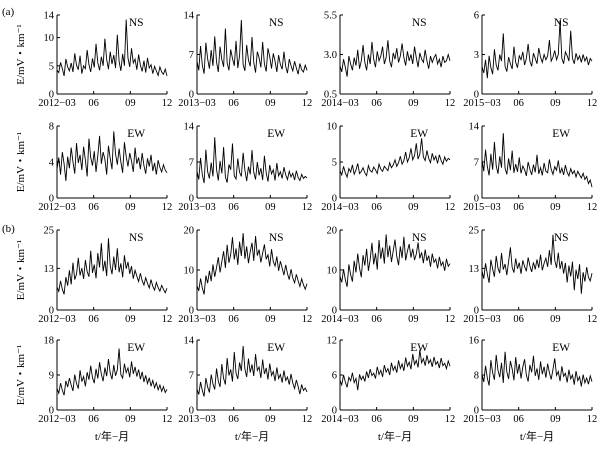 The image size is (605, 455). I want to click on panel-a-2013-NS: 0 7 14 2013−03 06 09 12 NS, so click(245, 60).